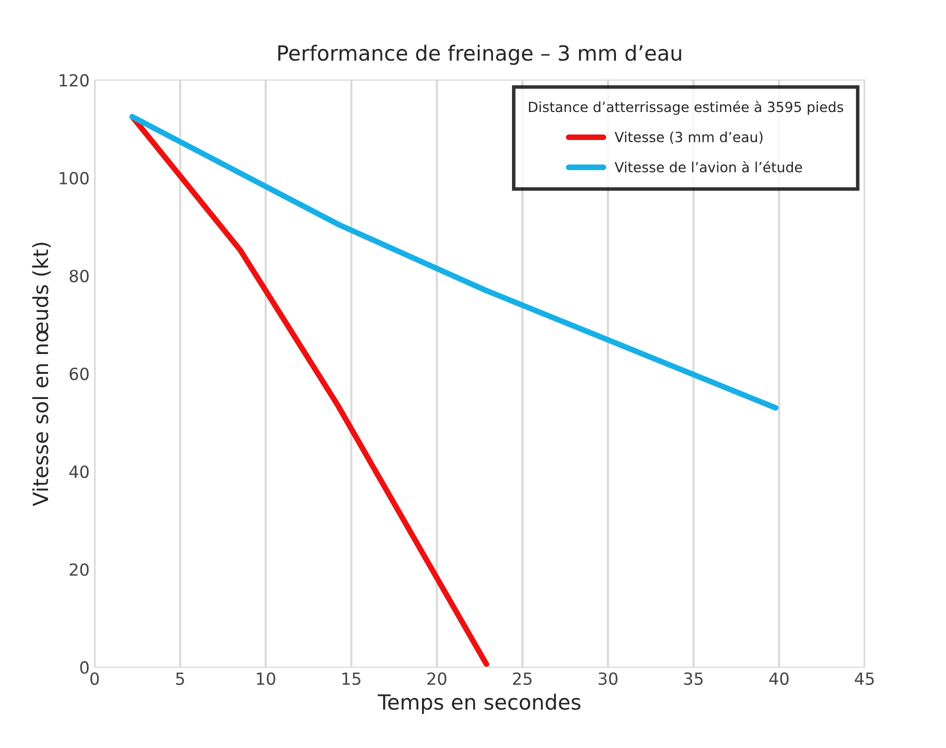 This screenshot has height=748, width=946. I want to click on x-tick-label: 35, so click(693, 678).